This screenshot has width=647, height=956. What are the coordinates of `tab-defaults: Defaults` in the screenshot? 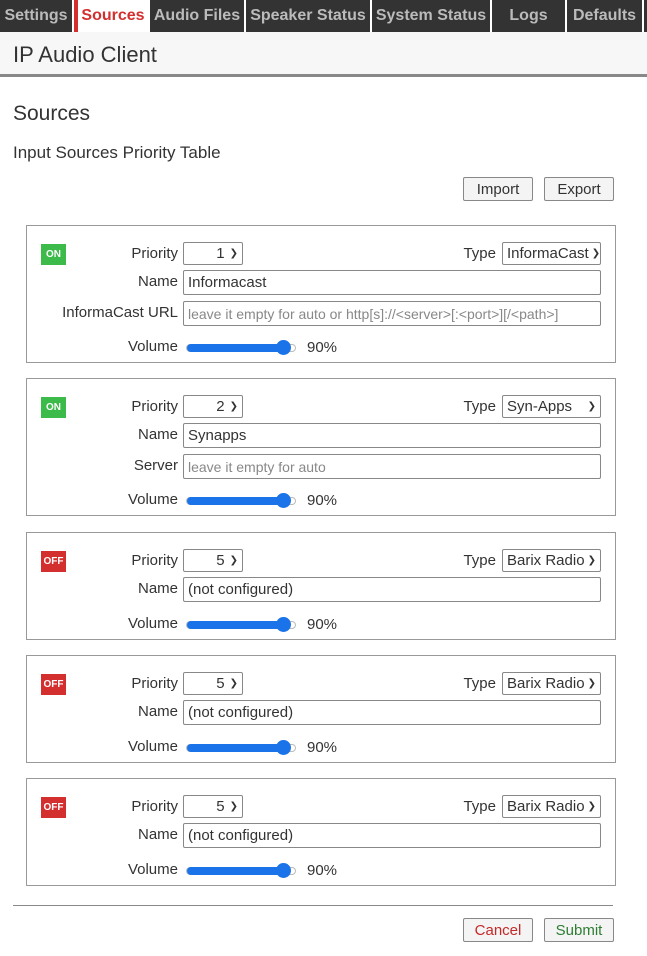 It's located at (605, 16).